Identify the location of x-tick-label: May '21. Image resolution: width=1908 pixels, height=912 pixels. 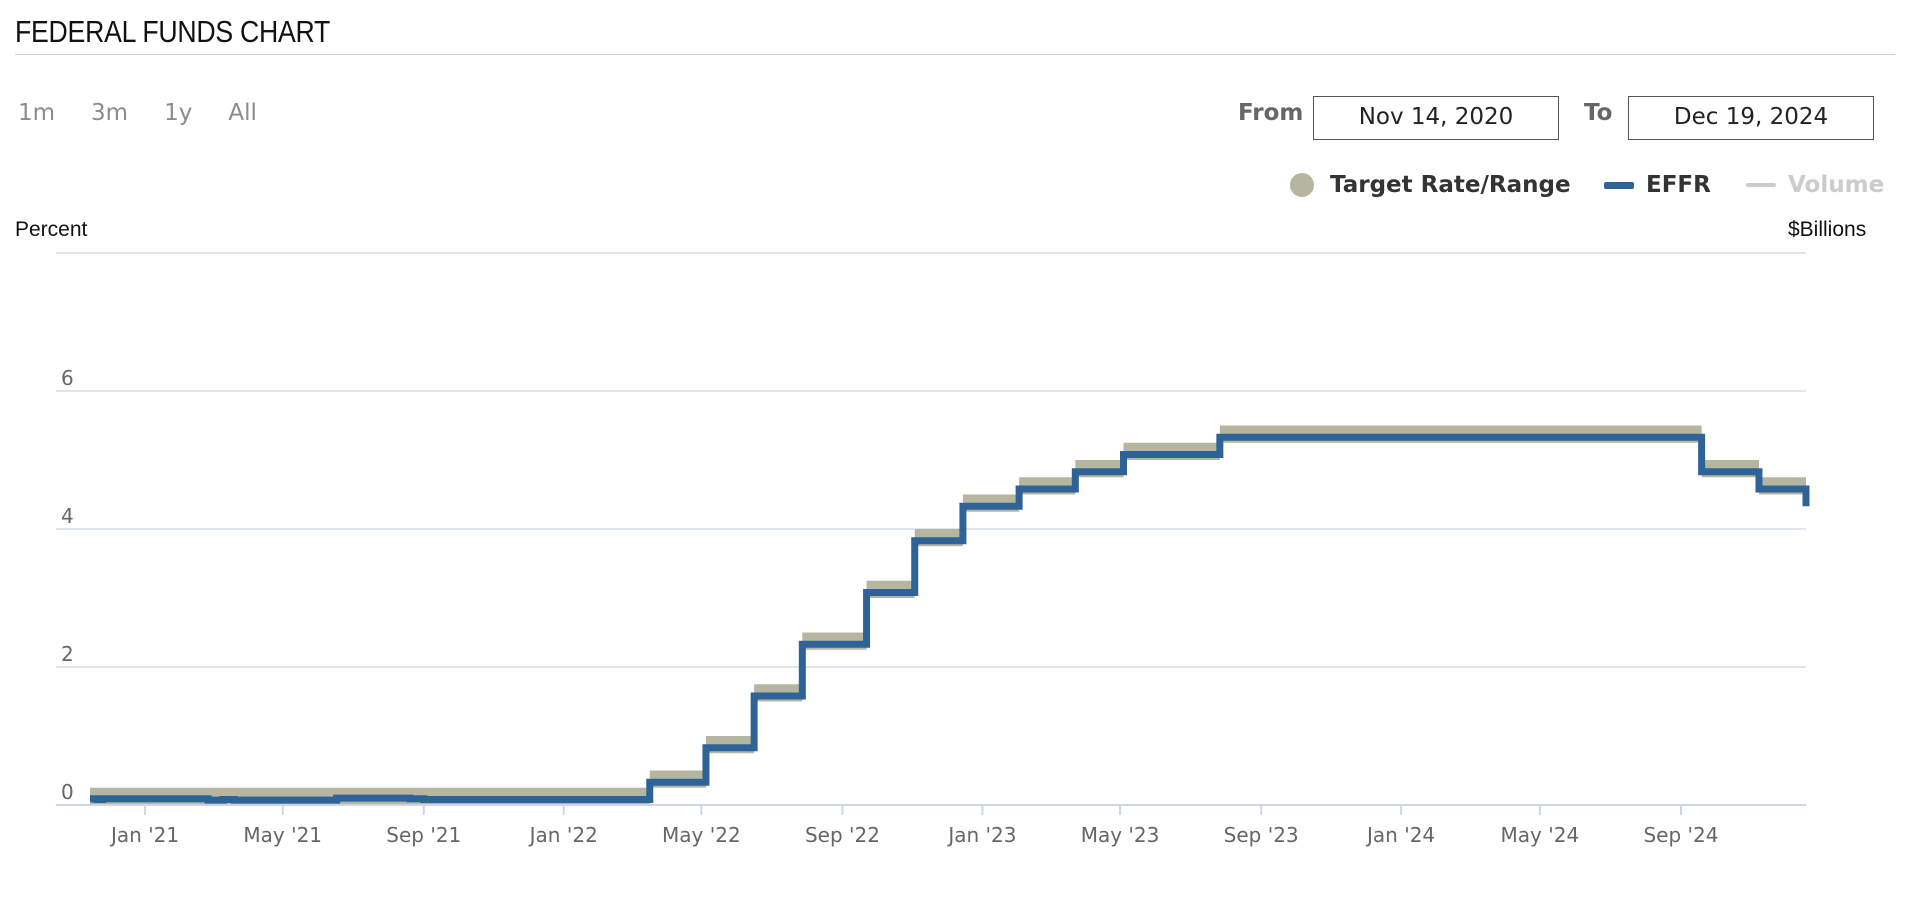
(282, 835).